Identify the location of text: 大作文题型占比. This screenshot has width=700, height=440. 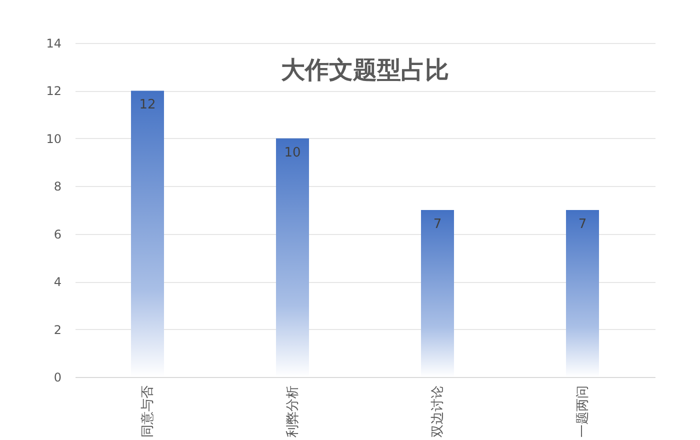
(365, 70).